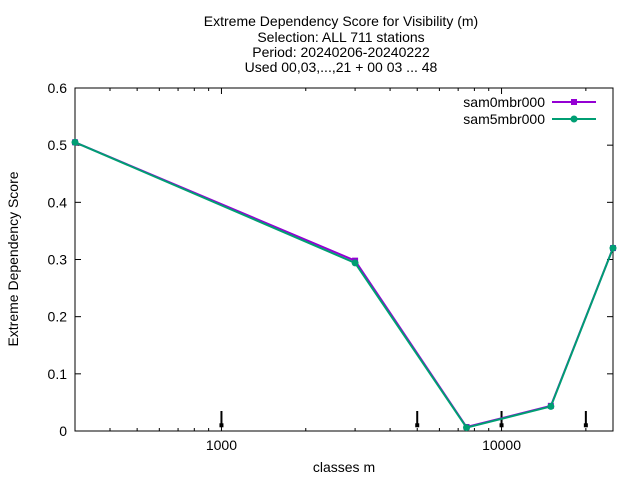 The image size is (640, 480). I want to click on y-tick-label: 0.4, so click(58, 202).